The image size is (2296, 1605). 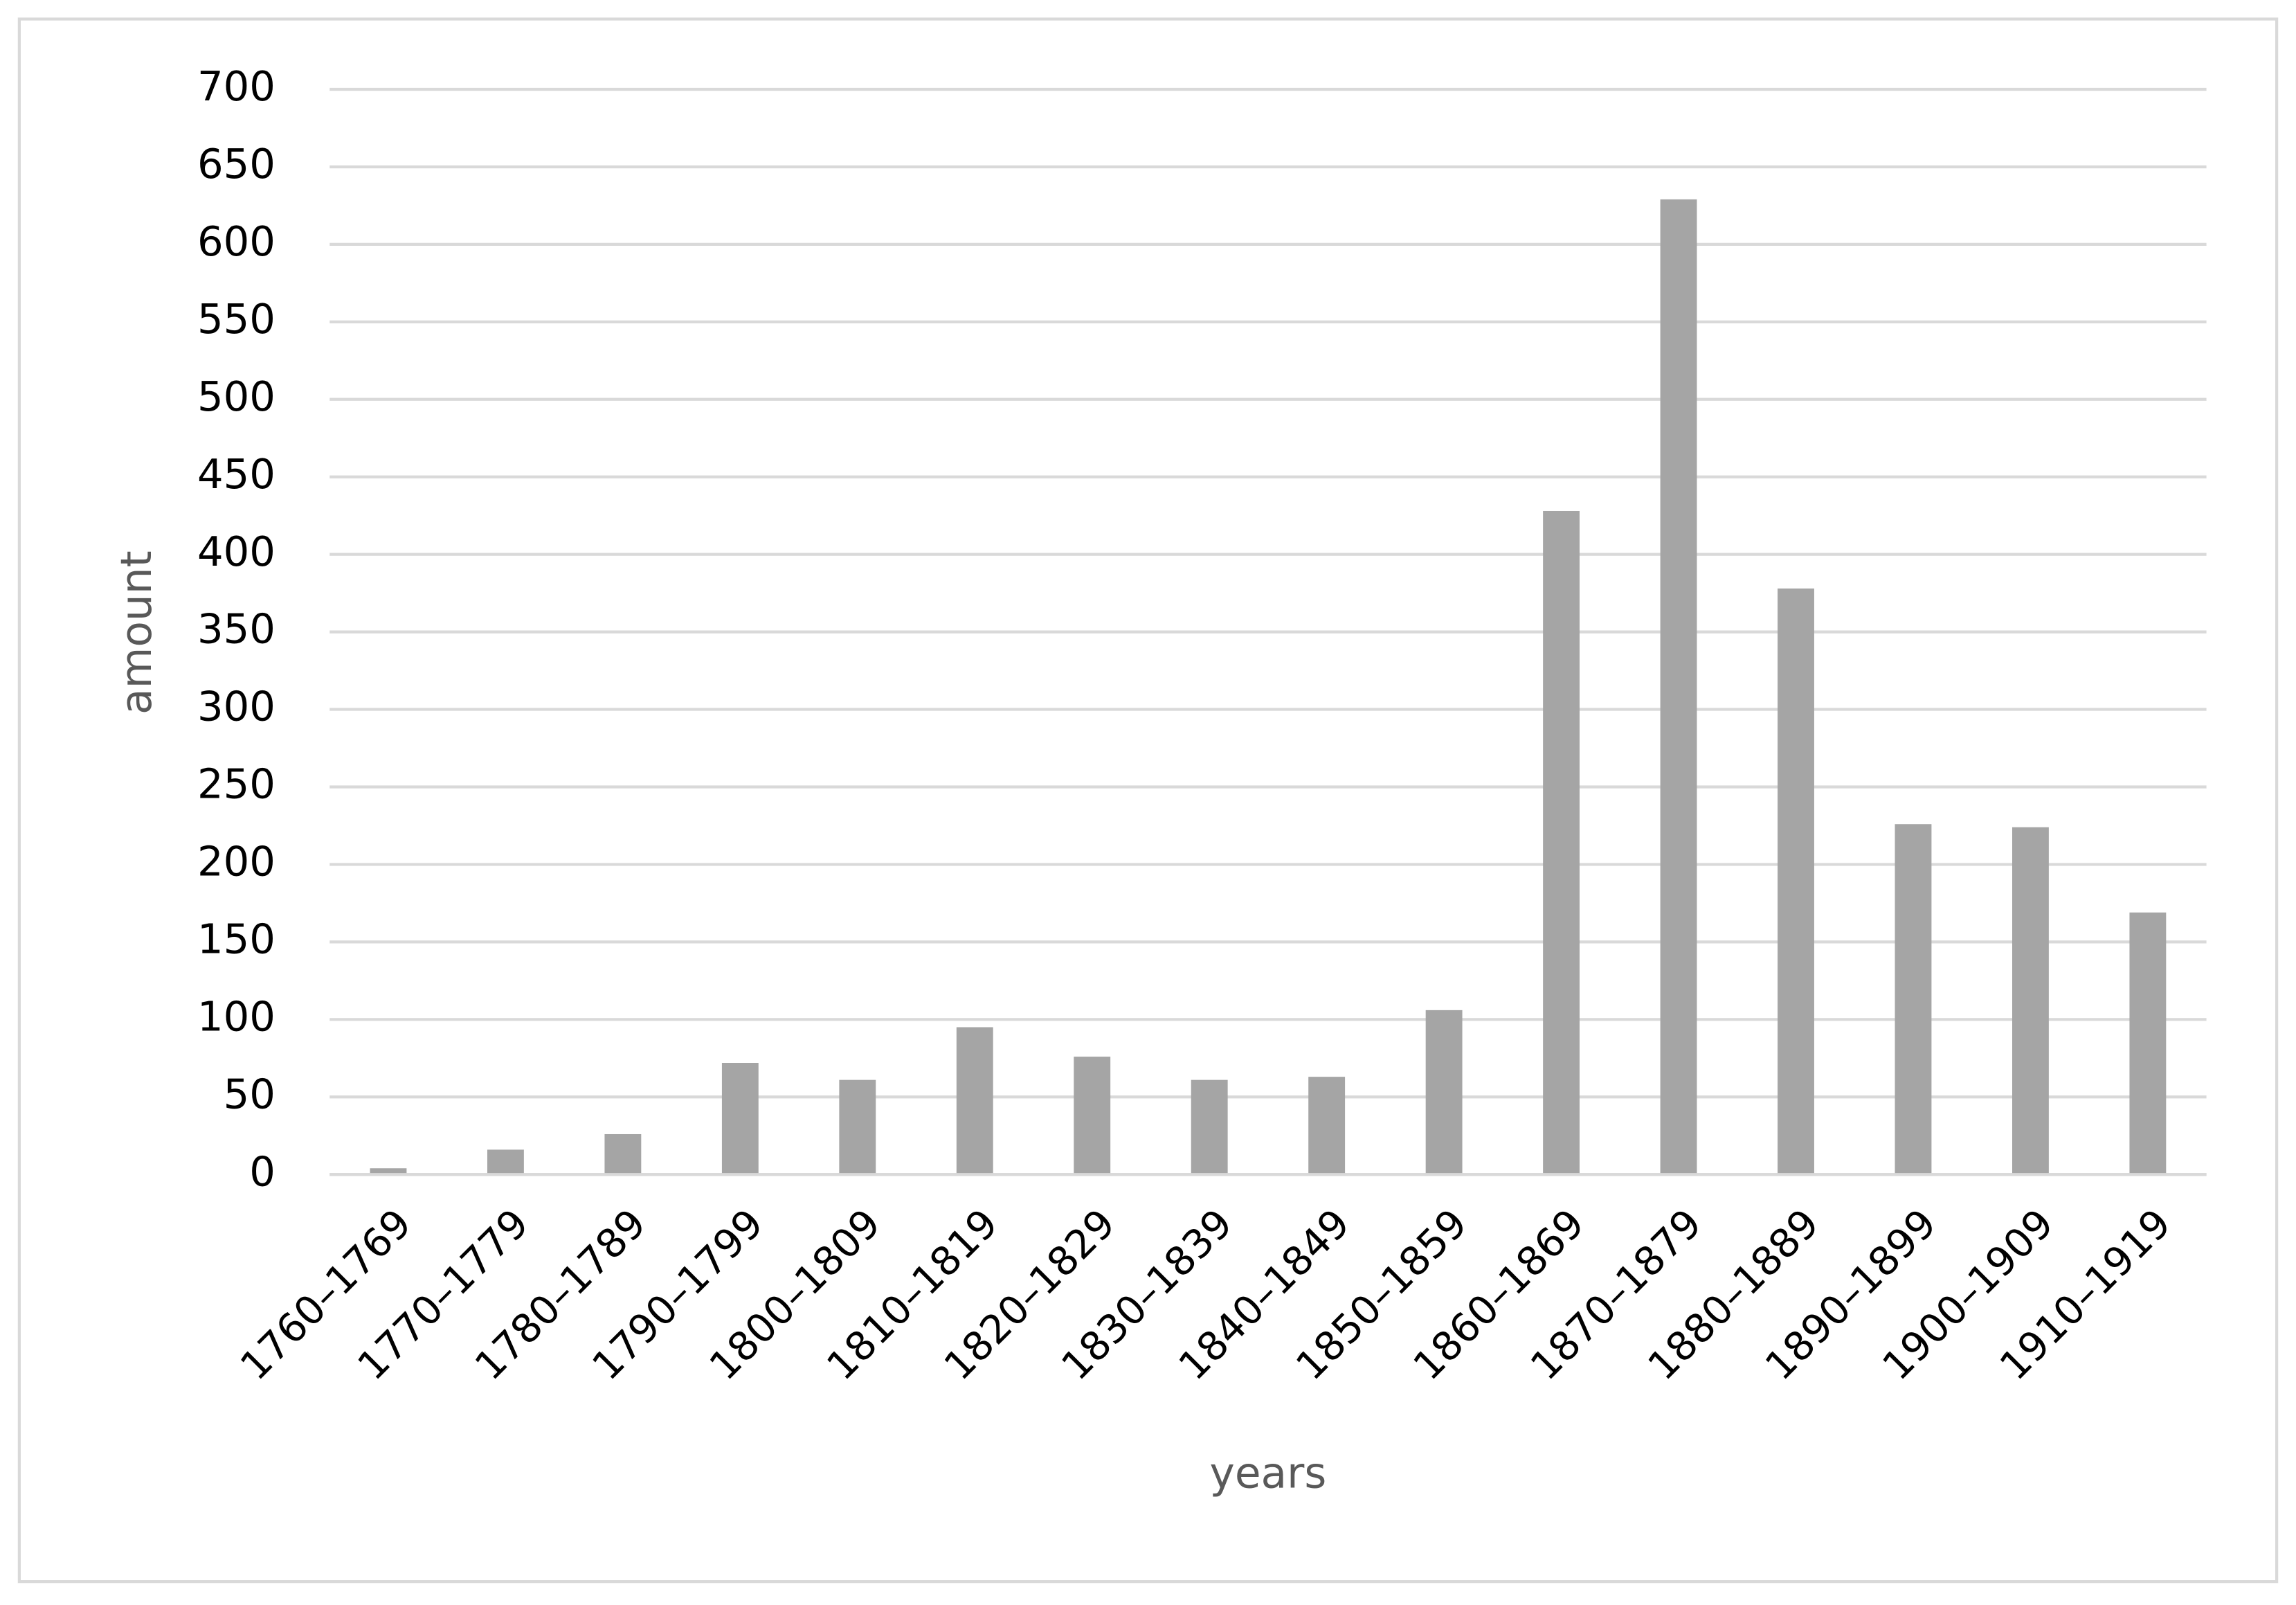 I want to click on y-tick-label: 50, so click(x=250, y=1094).